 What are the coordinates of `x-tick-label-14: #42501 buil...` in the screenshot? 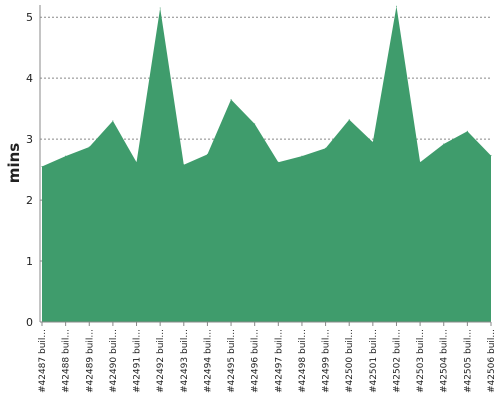 It's located at (374, 361).